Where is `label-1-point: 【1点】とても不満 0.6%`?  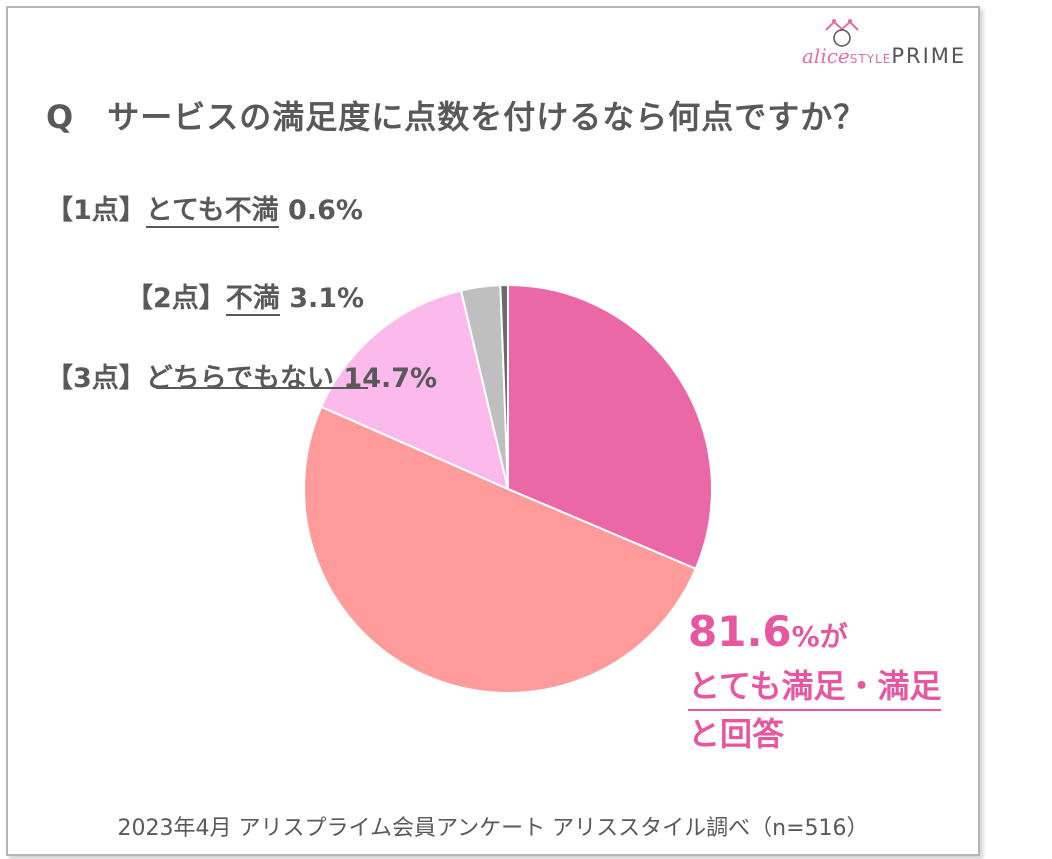 label-1-point: 【1点】とても不満 0.6% is located at coordinates (204, 208).